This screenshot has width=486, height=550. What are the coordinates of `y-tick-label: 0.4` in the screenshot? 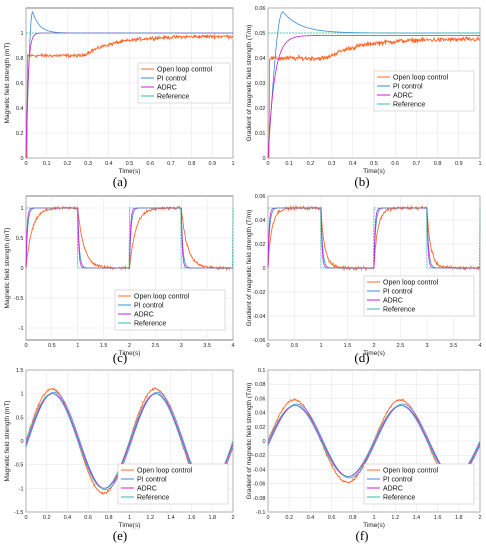 It's located at (20, 109).